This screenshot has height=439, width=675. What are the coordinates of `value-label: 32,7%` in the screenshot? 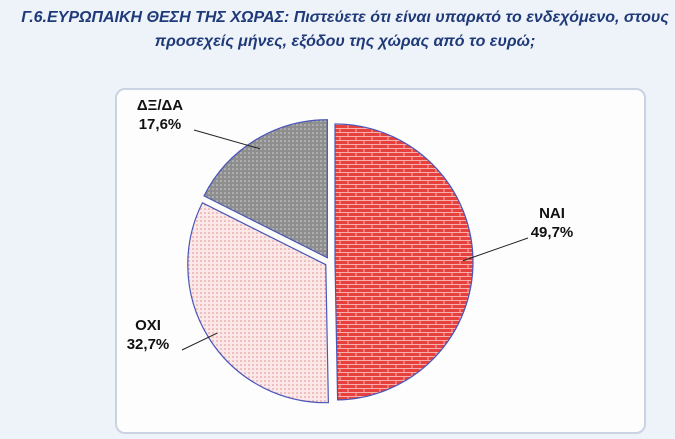 It's located at (148, 344).